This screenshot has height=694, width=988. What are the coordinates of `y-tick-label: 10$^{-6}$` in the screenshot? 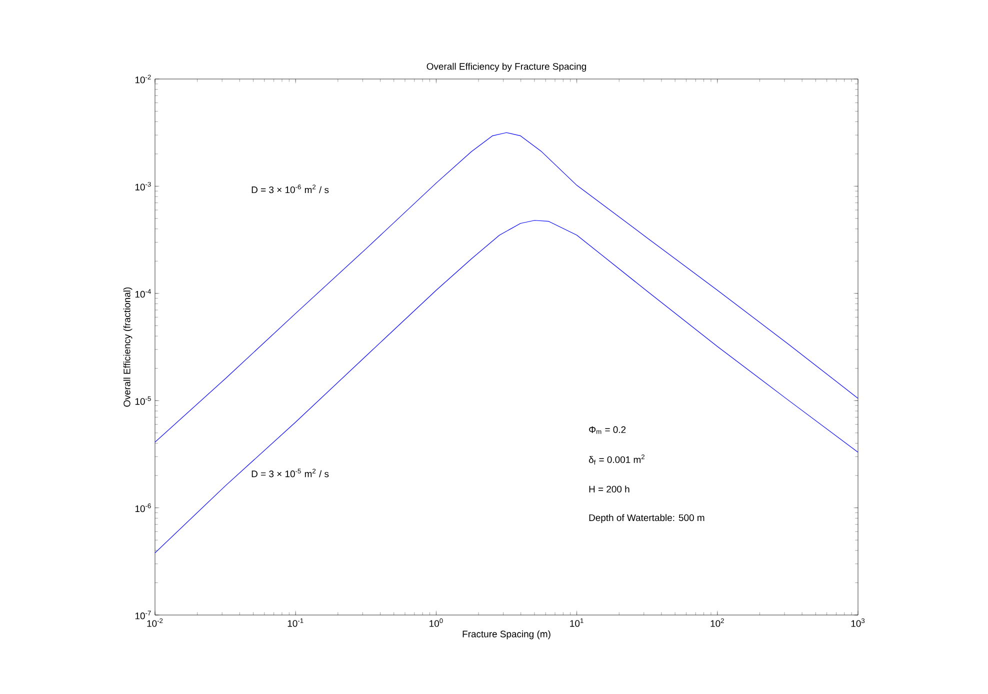 It's located at (143, 508).